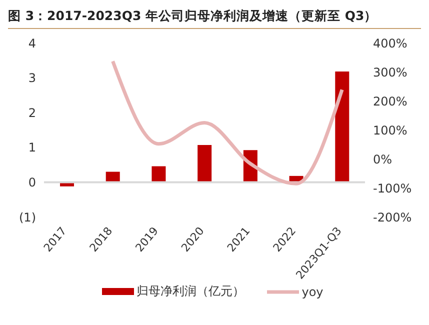 The width and height of the screenshot is (429, 325). Describe the element at coordinates (32, 182) in the screenshot. I see `y-tick-label: 0` at that location.